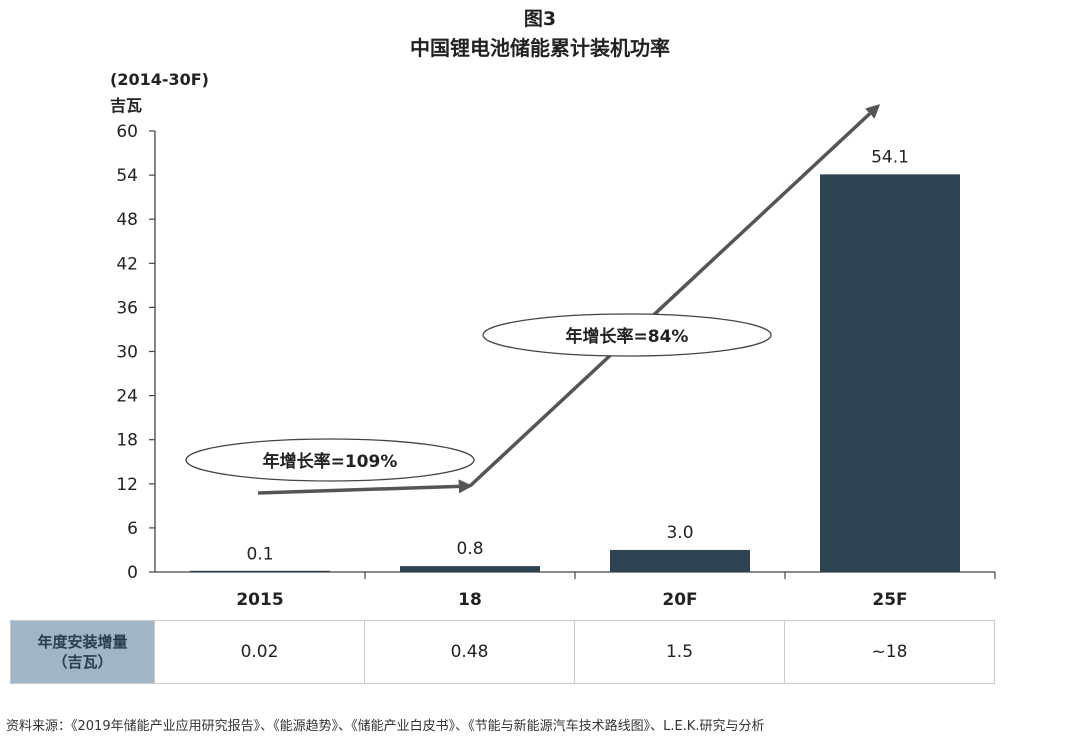  Describe the element at coordinates (127, 132) in the screenshot. I see `y-tick-label: 60` at that location.